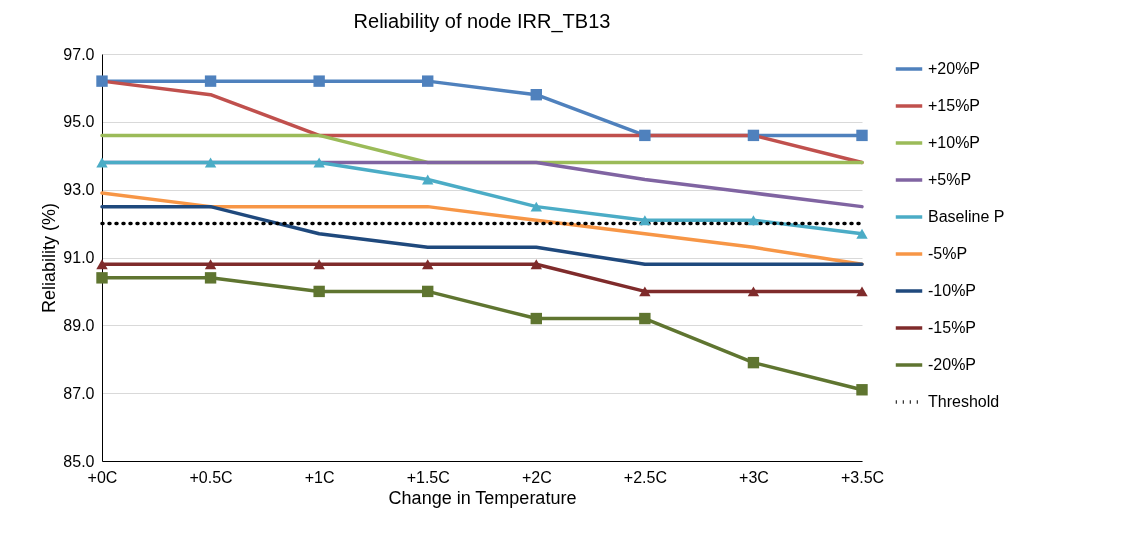 This screenshot has height=560, width=1144. I want to click on y-axis-title: Reliability (%), so click(49, 258).